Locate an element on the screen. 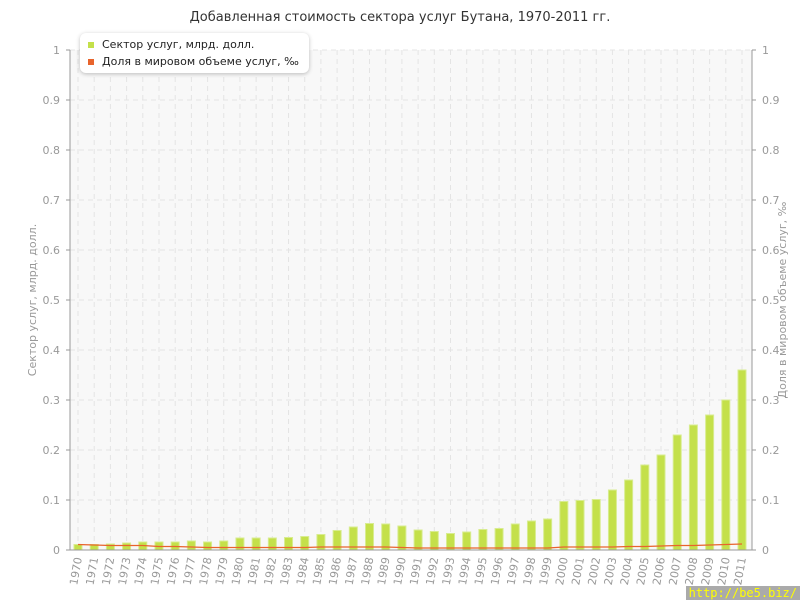  y2-tick-label: 0.6 is located at coordinates (771, 250).